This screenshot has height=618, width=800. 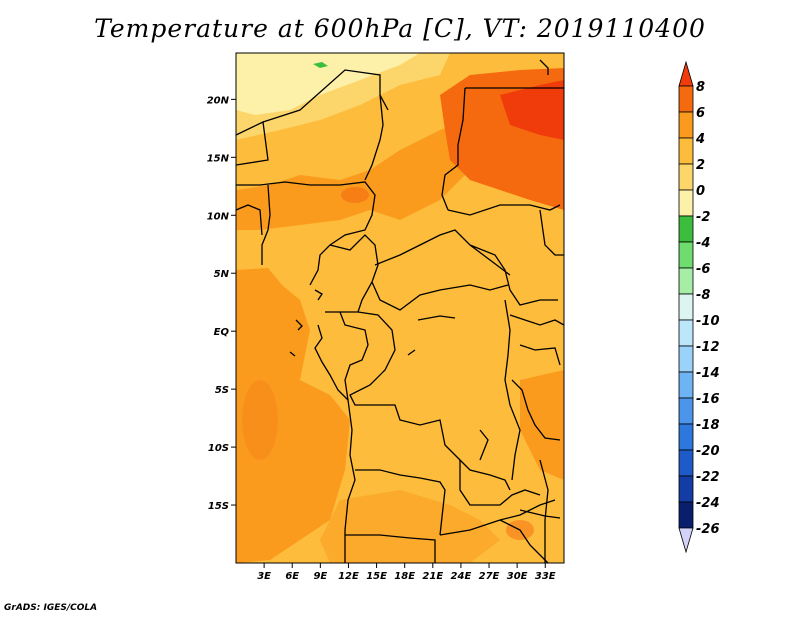 What do you see at coordinates (218, 506) in the screenshot?
I see `y-tick-label: 15S` at bounding box center [218, 506].